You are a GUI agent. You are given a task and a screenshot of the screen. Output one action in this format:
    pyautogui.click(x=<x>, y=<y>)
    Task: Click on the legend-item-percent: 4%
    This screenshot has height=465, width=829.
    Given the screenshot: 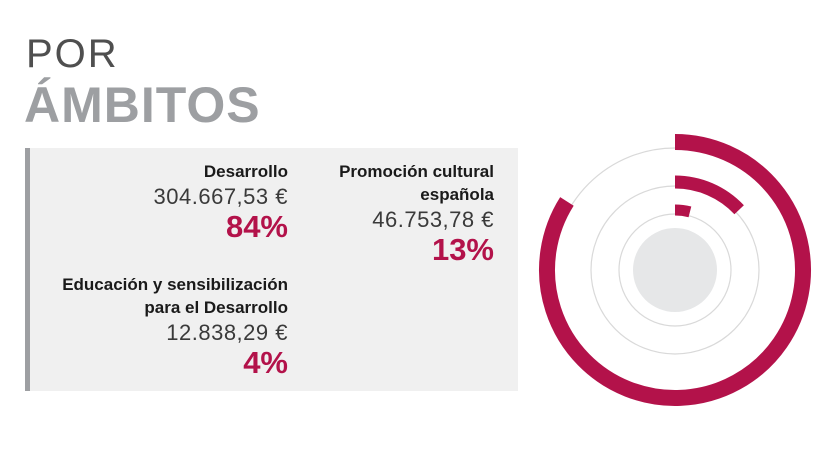 What is the action you would take?
    pyautogui.click(x=265, y=362)
    